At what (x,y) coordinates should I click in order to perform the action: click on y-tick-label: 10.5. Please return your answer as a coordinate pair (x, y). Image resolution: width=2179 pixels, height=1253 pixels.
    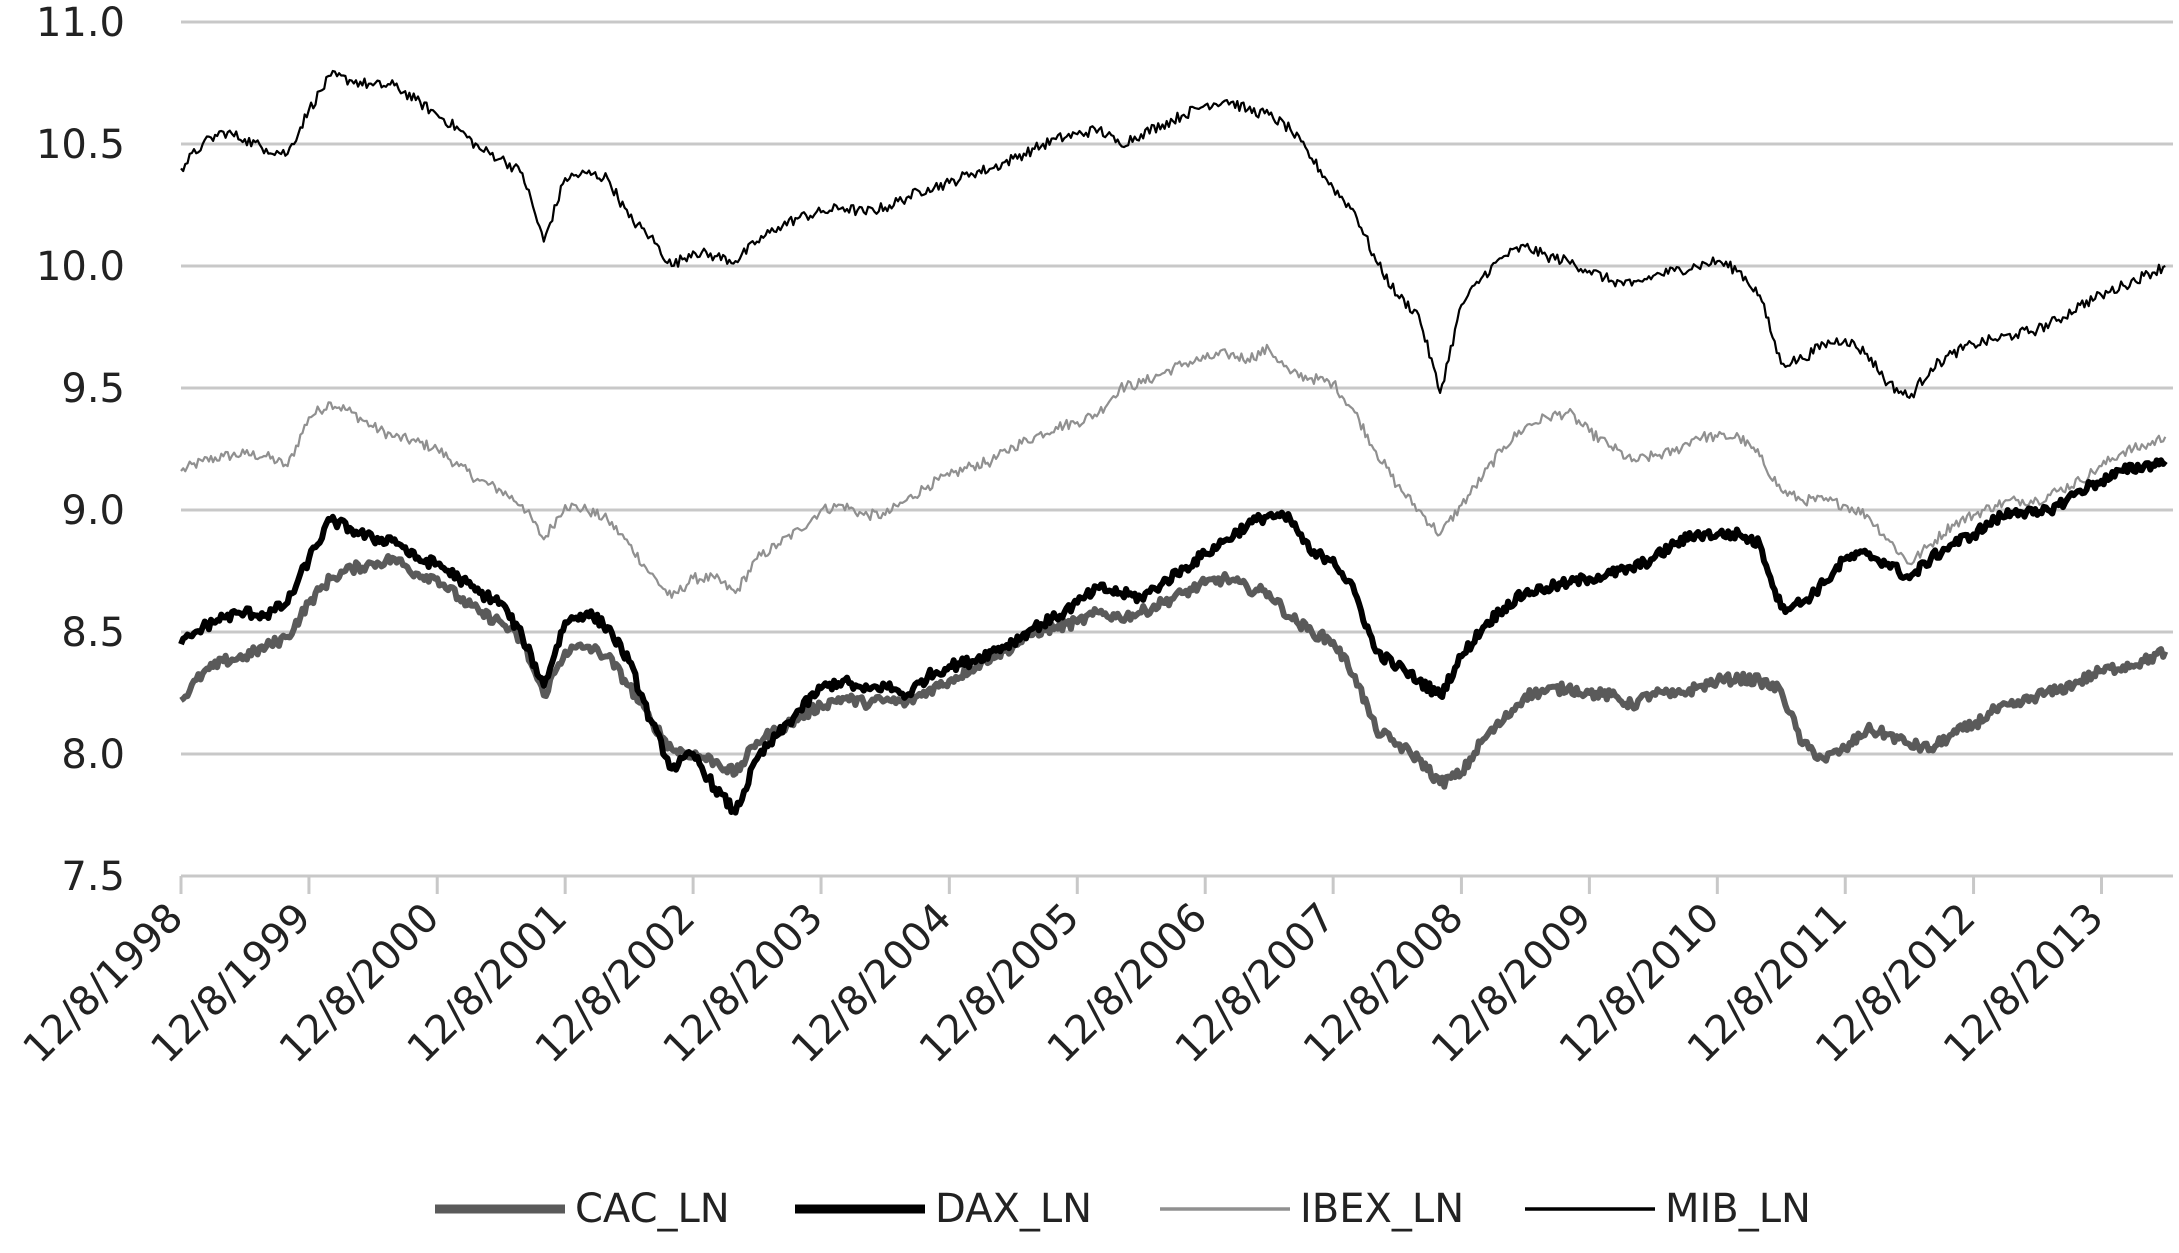
    Looking at the image, I should click on (80, 145).